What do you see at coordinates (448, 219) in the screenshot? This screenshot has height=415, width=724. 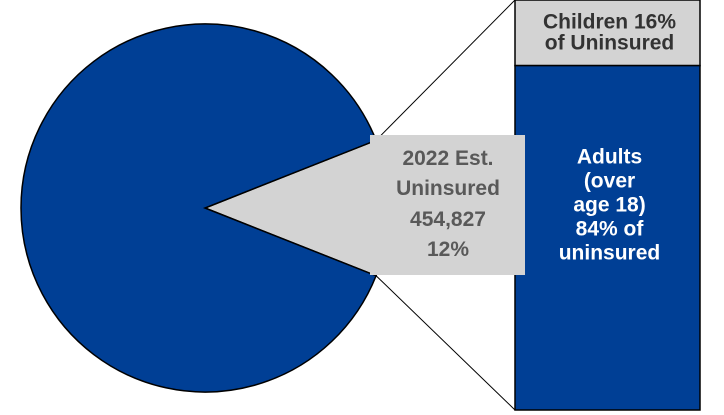 I see `slice-count: 454,827` at bounding box center [448, 219].